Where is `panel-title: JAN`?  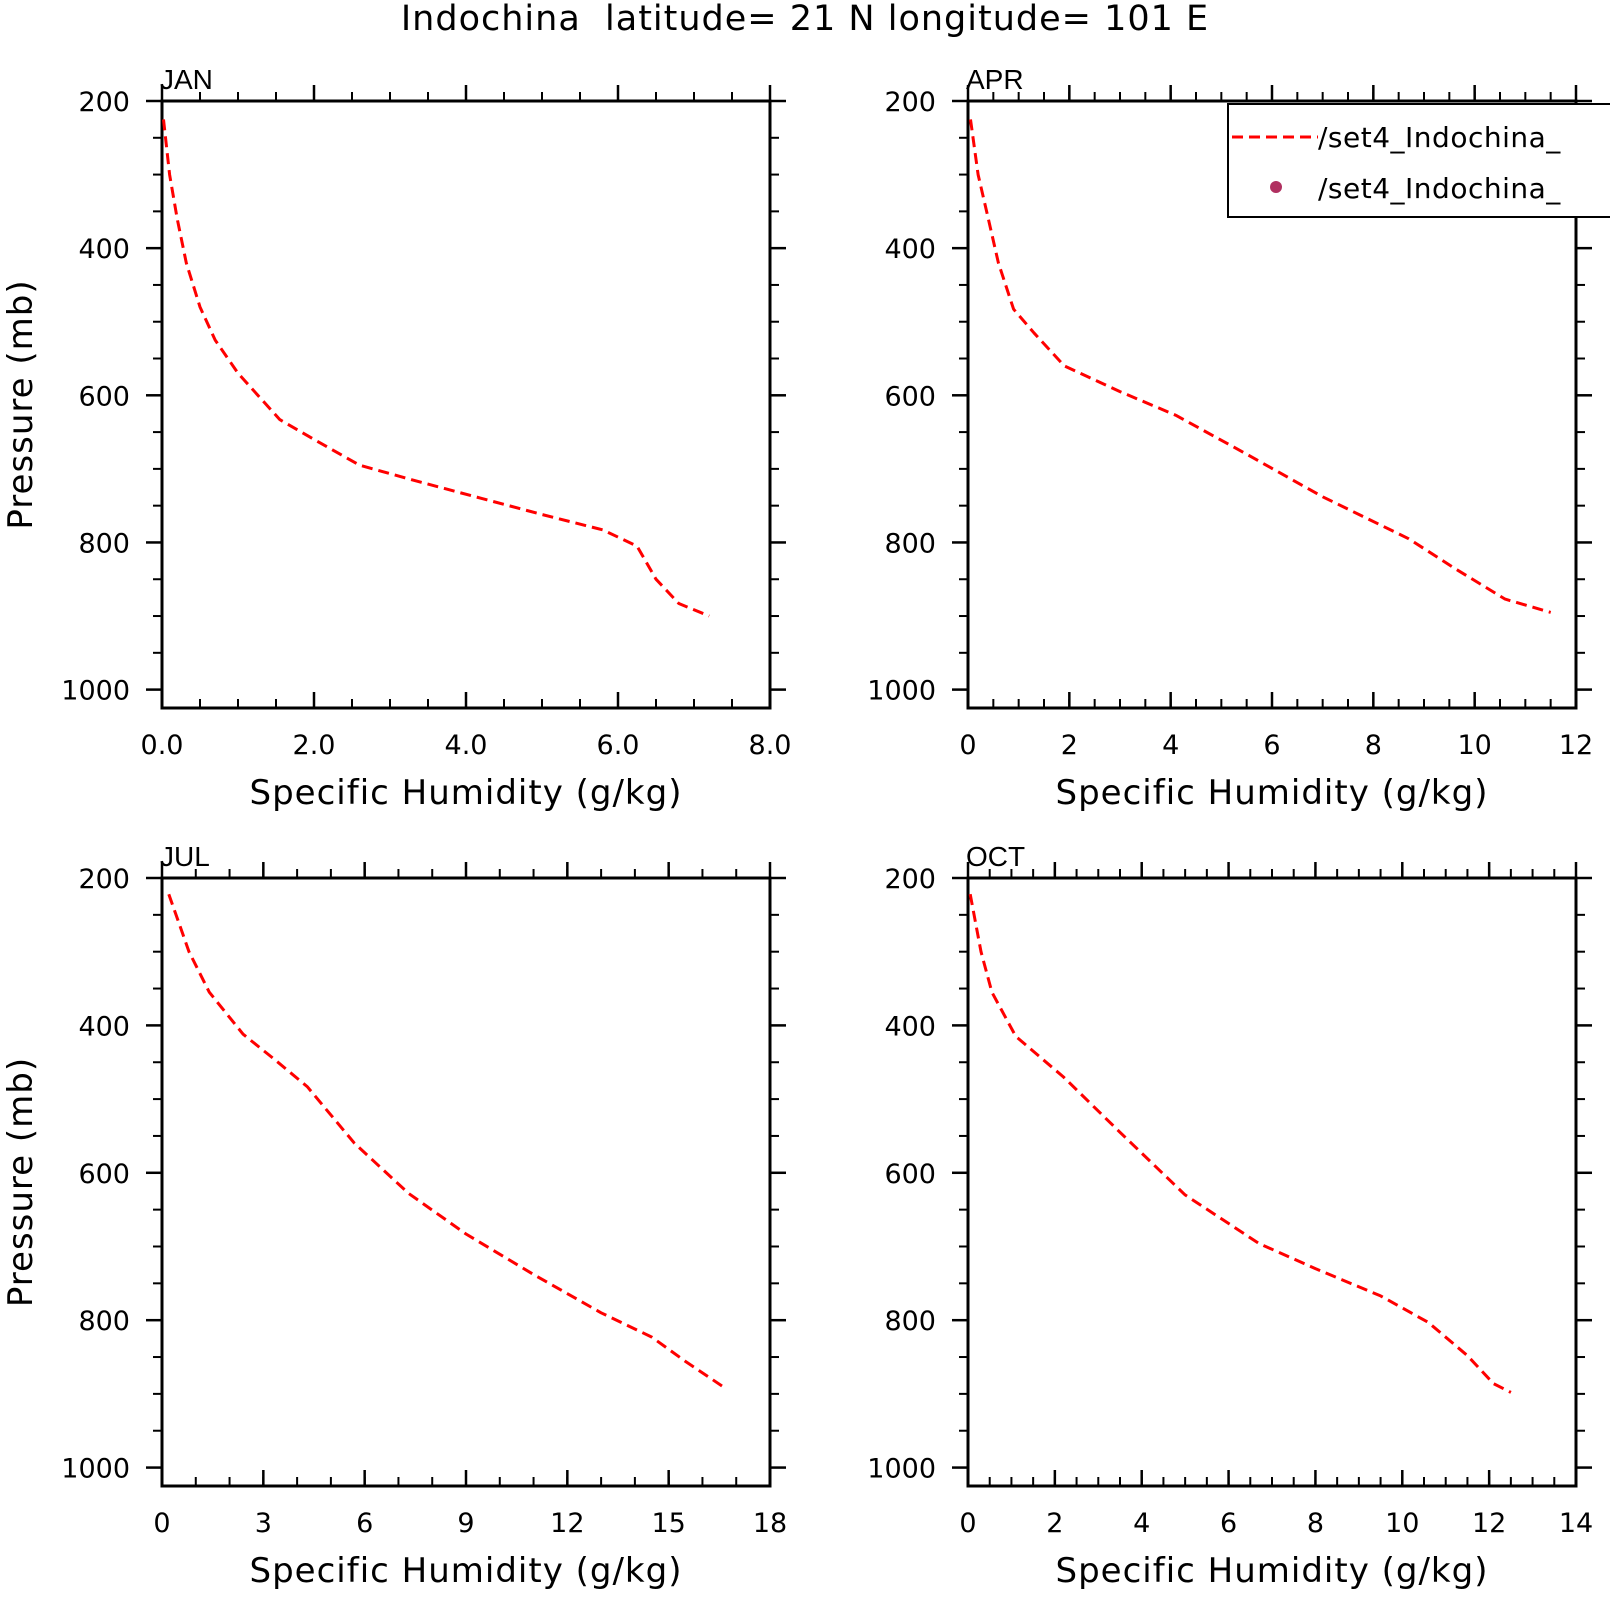
panel-title: JAN is located at coordinates (186, 79).